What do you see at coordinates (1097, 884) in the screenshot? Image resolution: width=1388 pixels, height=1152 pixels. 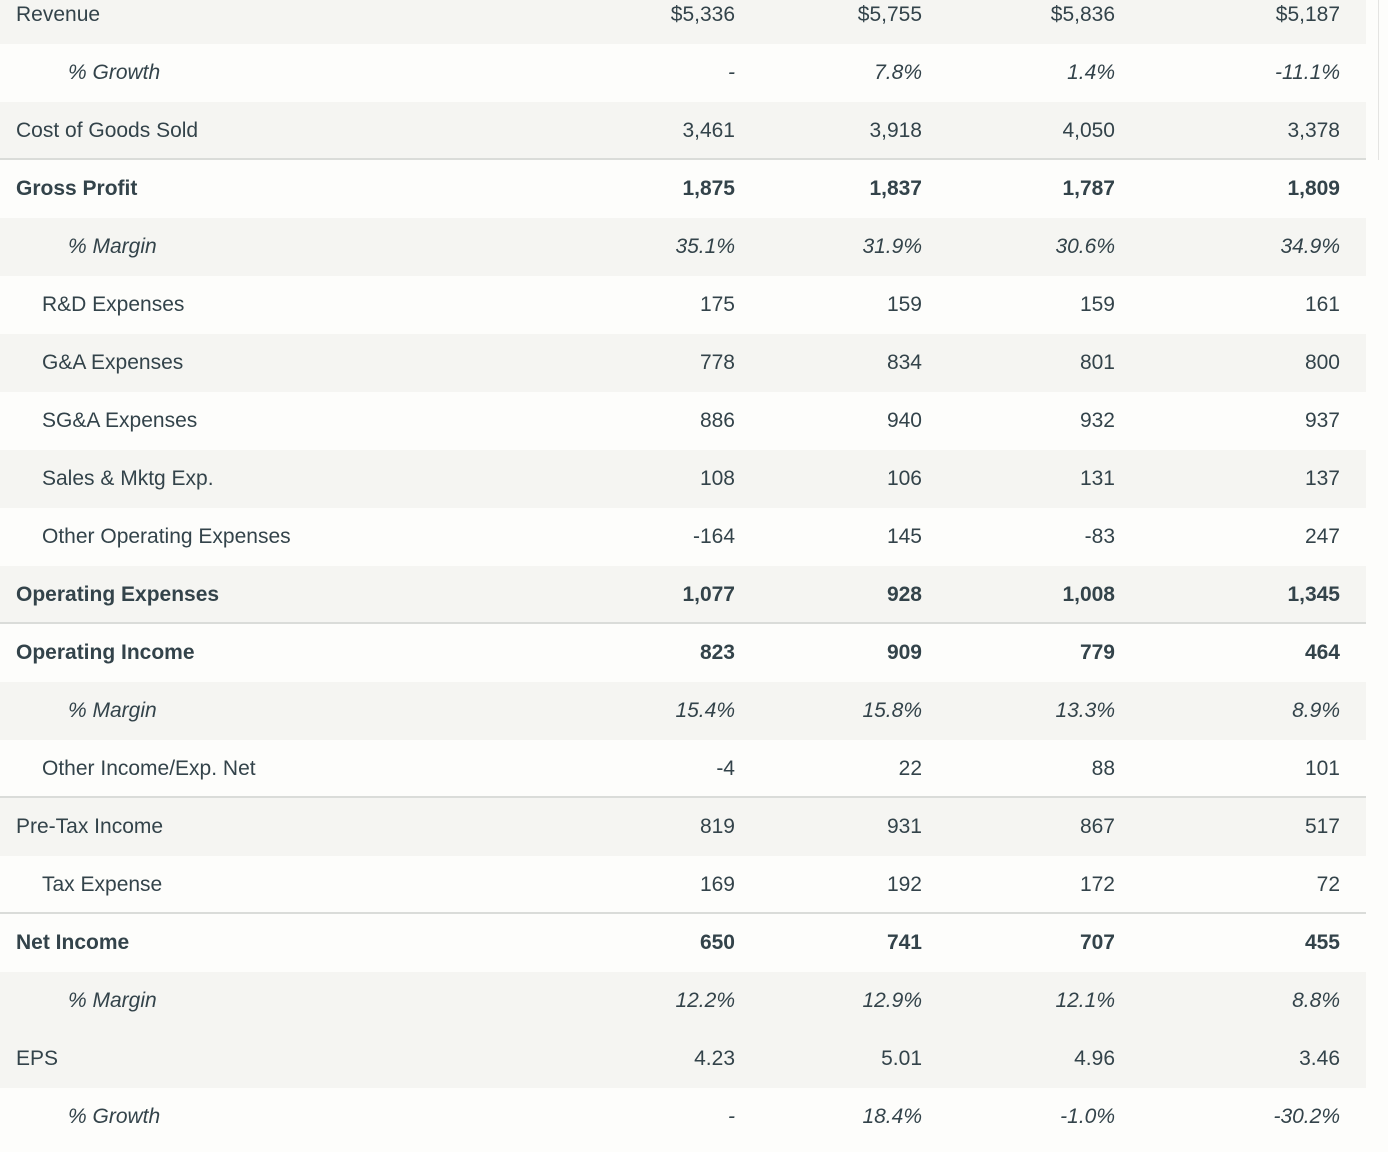 I see `row-value: 172` at bounding box center [1097, 884].